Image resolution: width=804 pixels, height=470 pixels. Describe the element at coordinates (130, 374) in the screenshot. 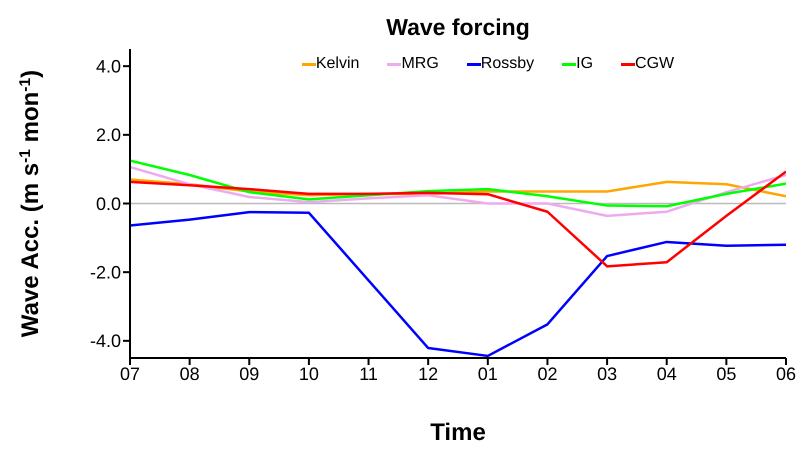

I see `x-tick-label: 07` at that location.